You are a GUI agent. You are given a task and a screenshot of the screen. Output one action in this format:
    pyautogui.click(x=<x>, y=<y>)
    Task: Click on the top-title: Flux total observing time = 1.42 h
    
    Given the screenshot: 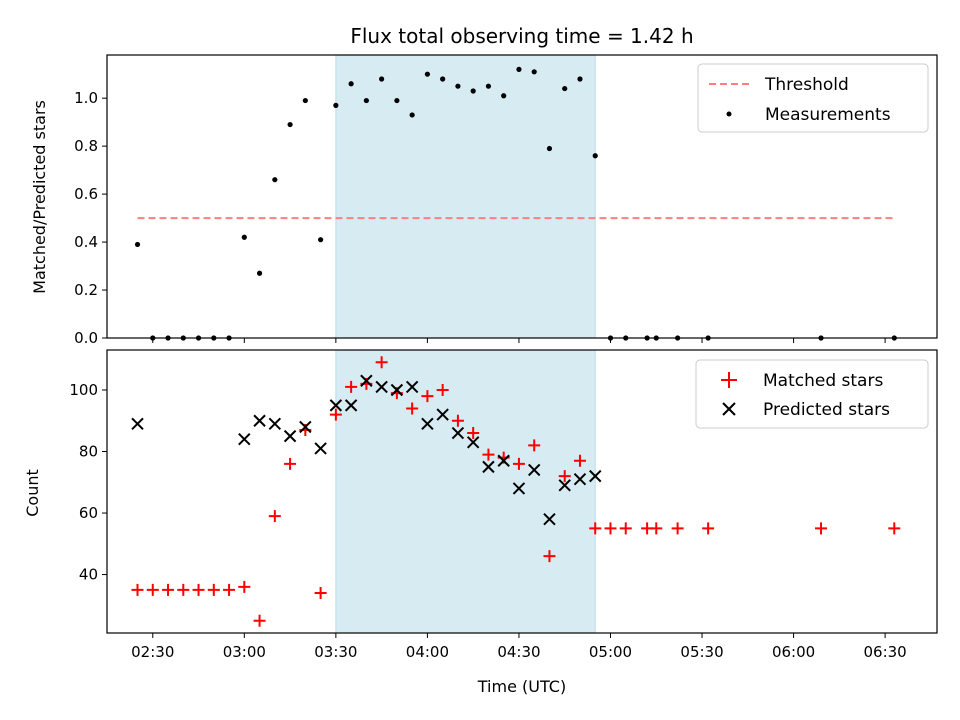 What is the action you would take?
    pyautogui.click(x=521, y=36)
    